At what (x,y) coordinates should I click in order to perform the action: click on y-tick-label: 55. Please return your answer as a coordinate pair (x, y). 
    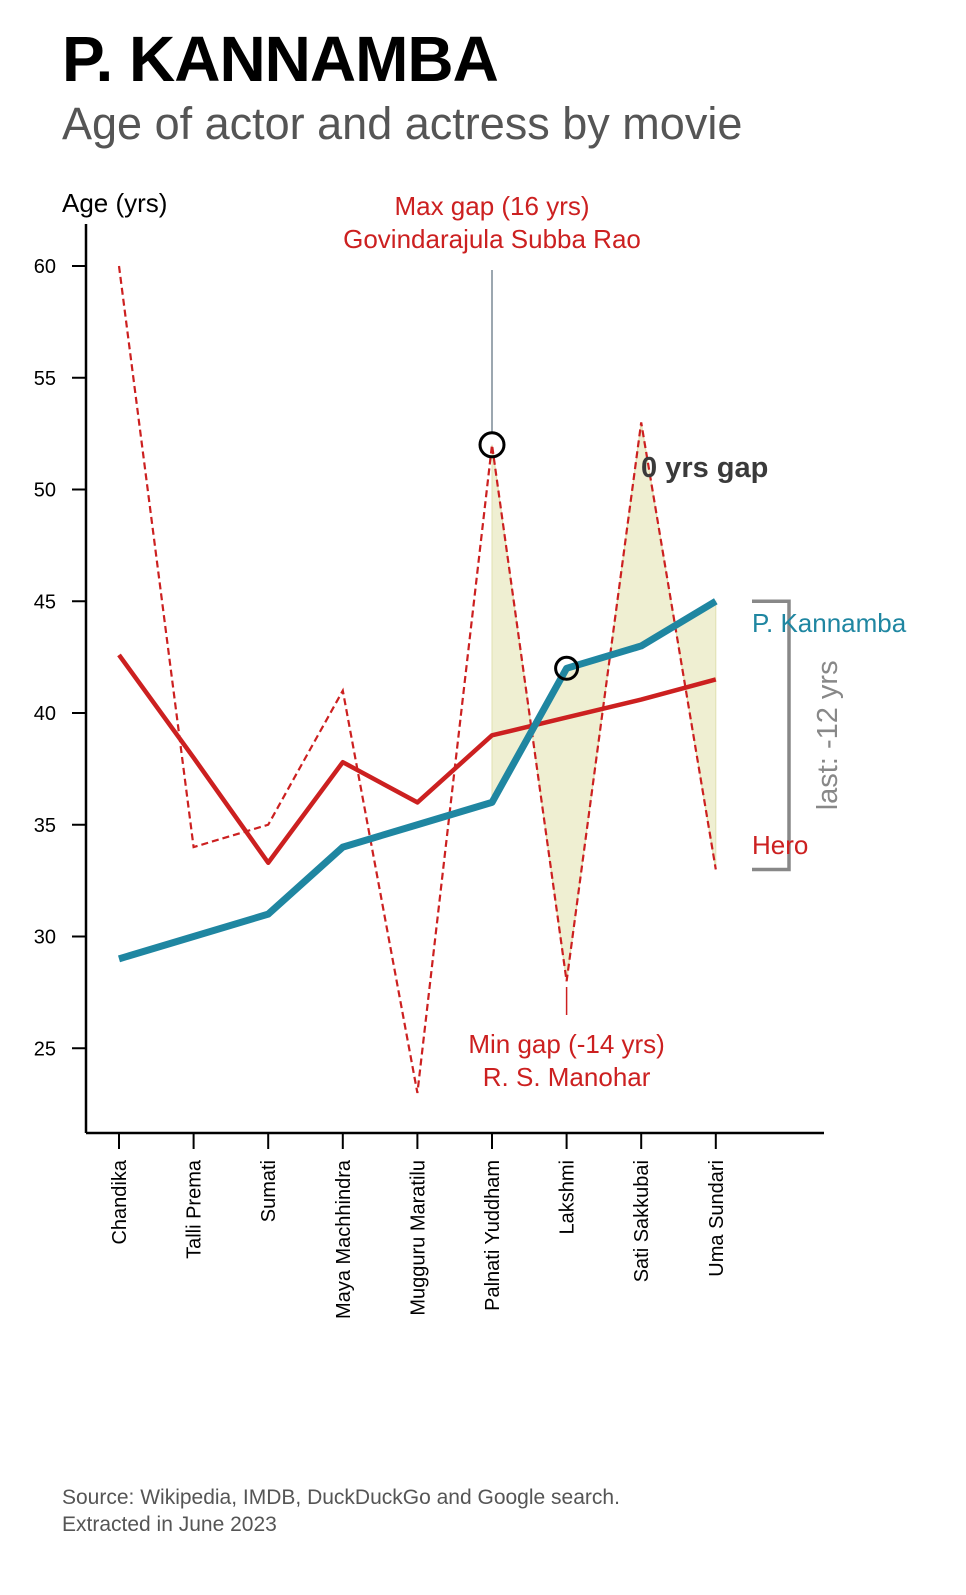
    Looking at the image, I should click on (45, 379).